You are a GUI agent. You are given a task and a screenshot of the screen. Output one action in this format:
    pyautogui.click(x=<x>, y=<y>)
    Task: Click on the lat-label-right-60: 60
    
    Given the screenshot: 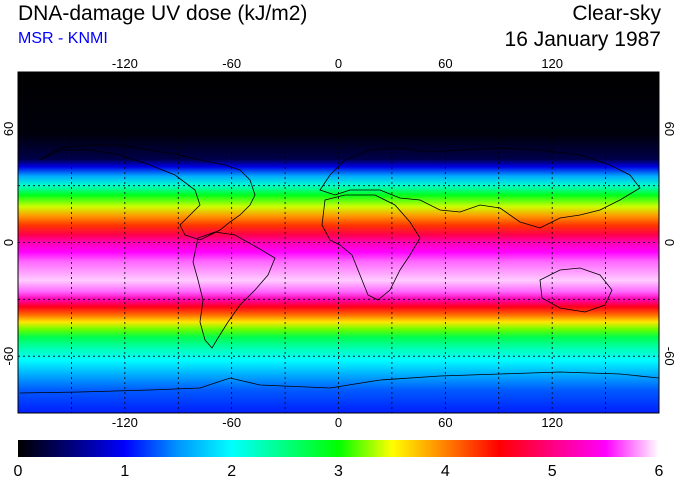 What is the action you would take?
    pyautogui.click(x=669, y=129)
    